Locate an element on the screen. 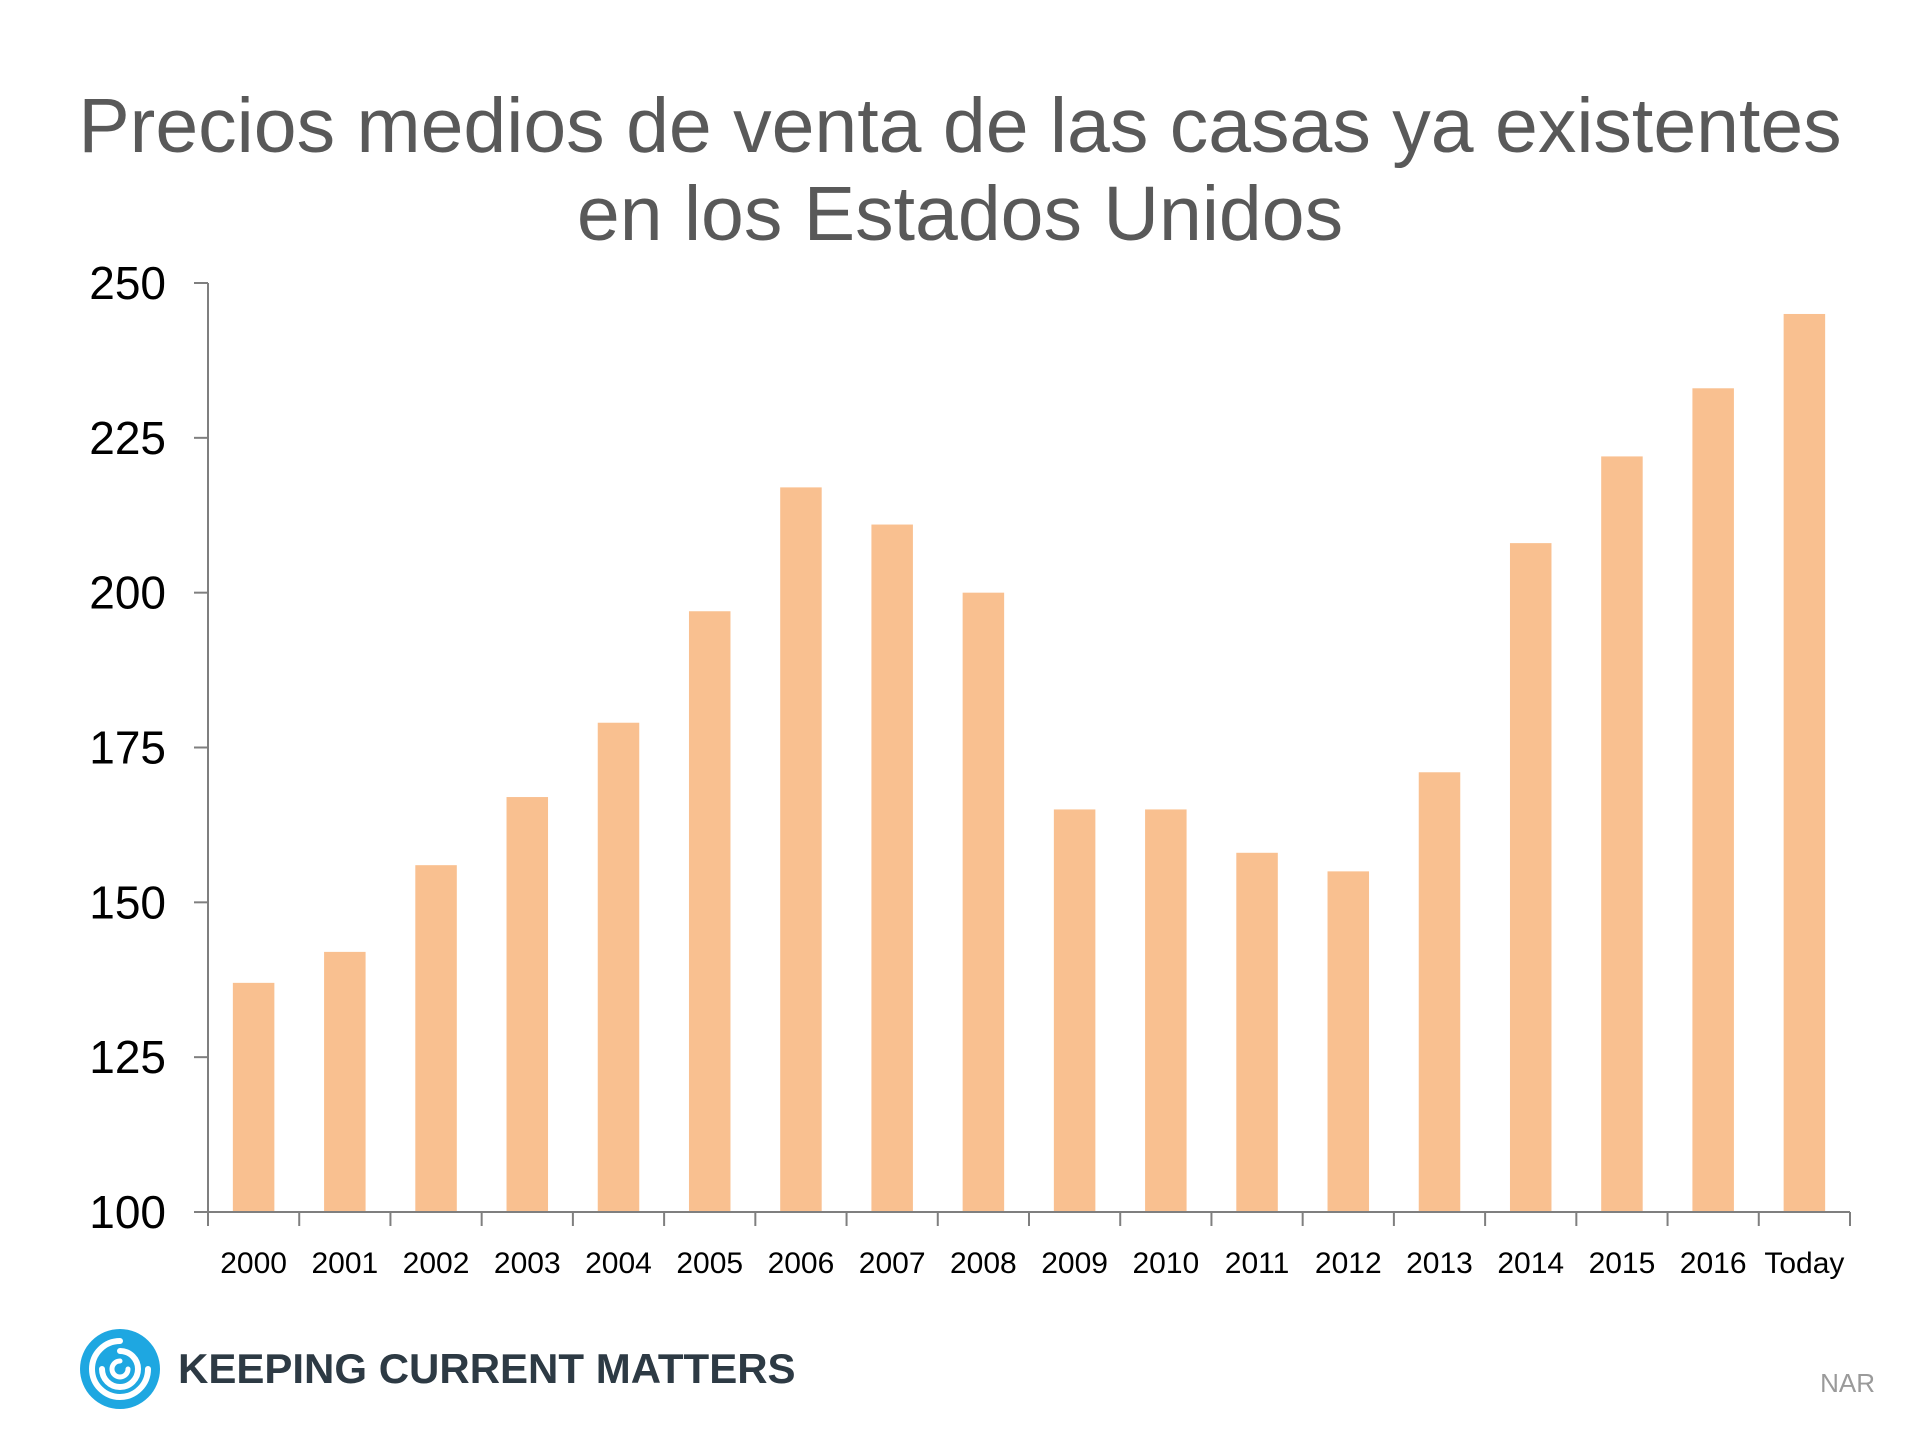 This screenshot has height=1440, width=1920. x-tick-label: Today is located at coordinates (1804, 1263).